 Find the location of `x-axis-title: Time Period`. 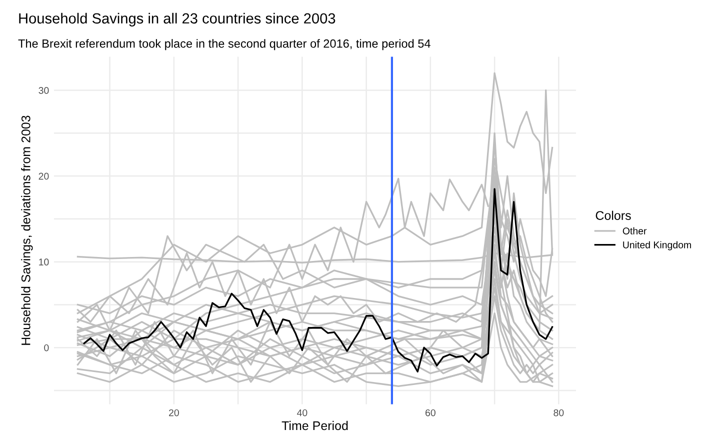

x-axis-title: Time Period is located at coordinates (315, 425).